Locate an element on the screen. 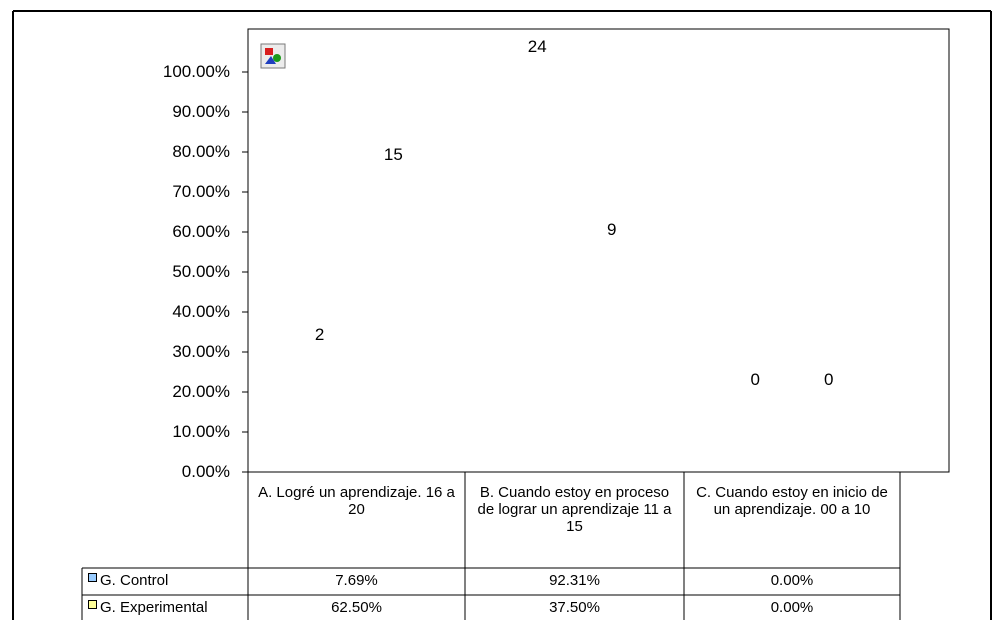 The height and width of the screenshot is (625, 1005). data-label: 9 is located at coordinates (611, 229).